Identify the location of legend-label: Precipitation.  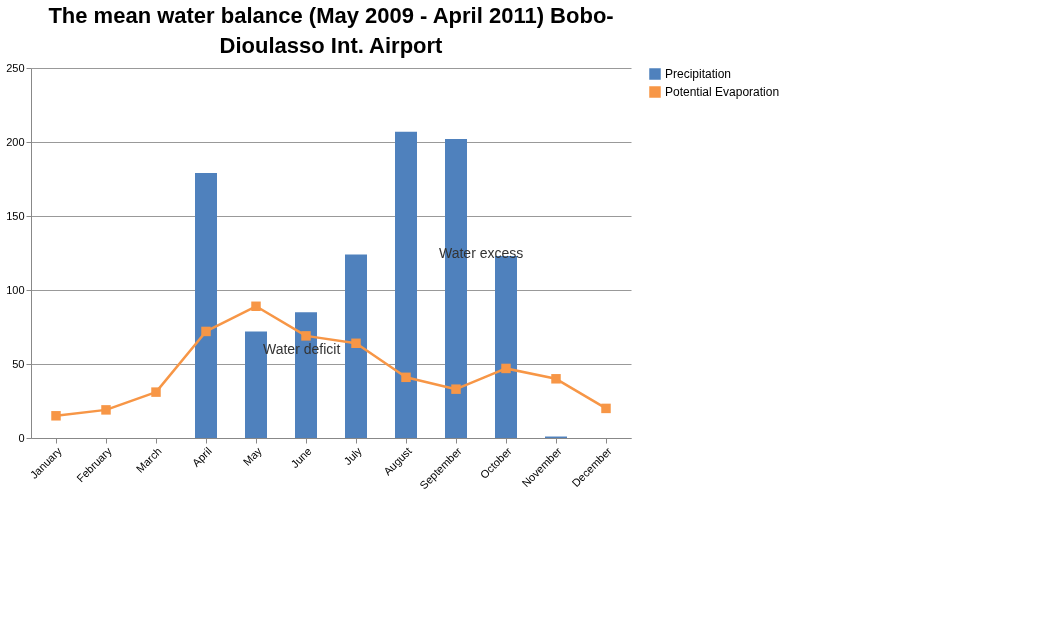
(698, 74).